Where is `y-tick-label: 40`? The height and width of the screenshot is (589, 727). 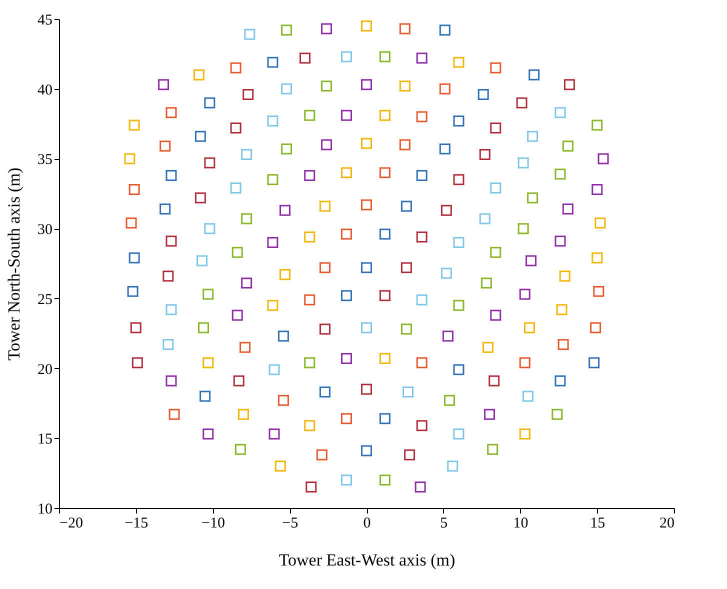
y-tick-label: 40 is located at coordinates (45, 90).